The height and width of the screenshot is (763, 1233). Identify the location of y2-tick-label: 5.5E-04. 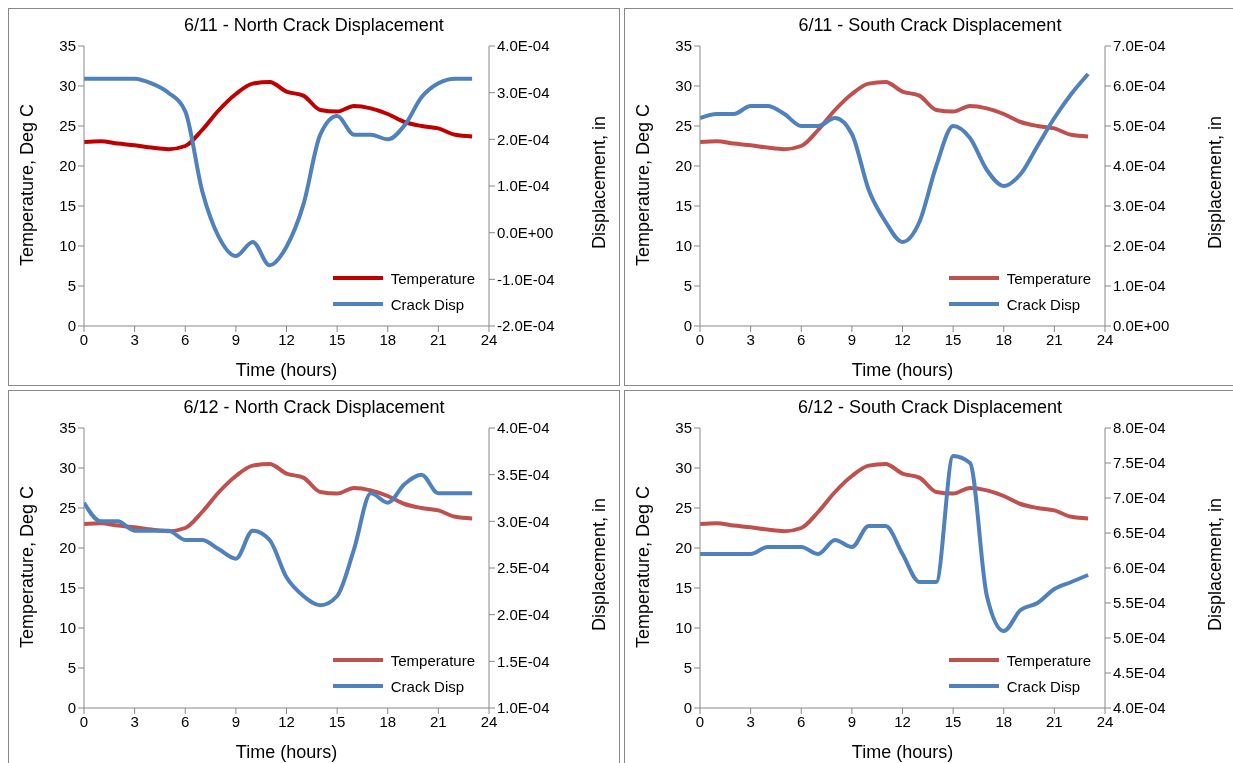
(1139, 603).